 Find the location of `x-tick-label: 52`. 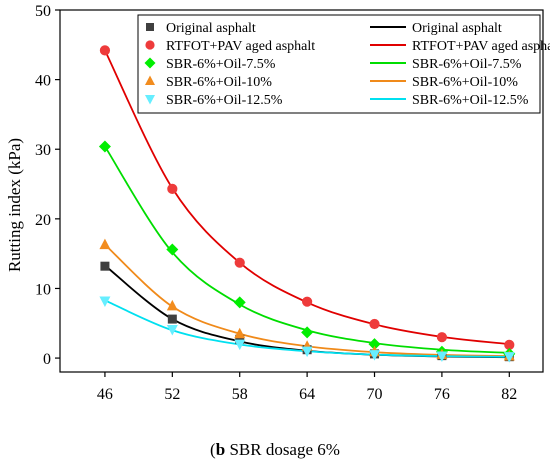

x-tick-label: 52 is located at coordinates (172, 394).